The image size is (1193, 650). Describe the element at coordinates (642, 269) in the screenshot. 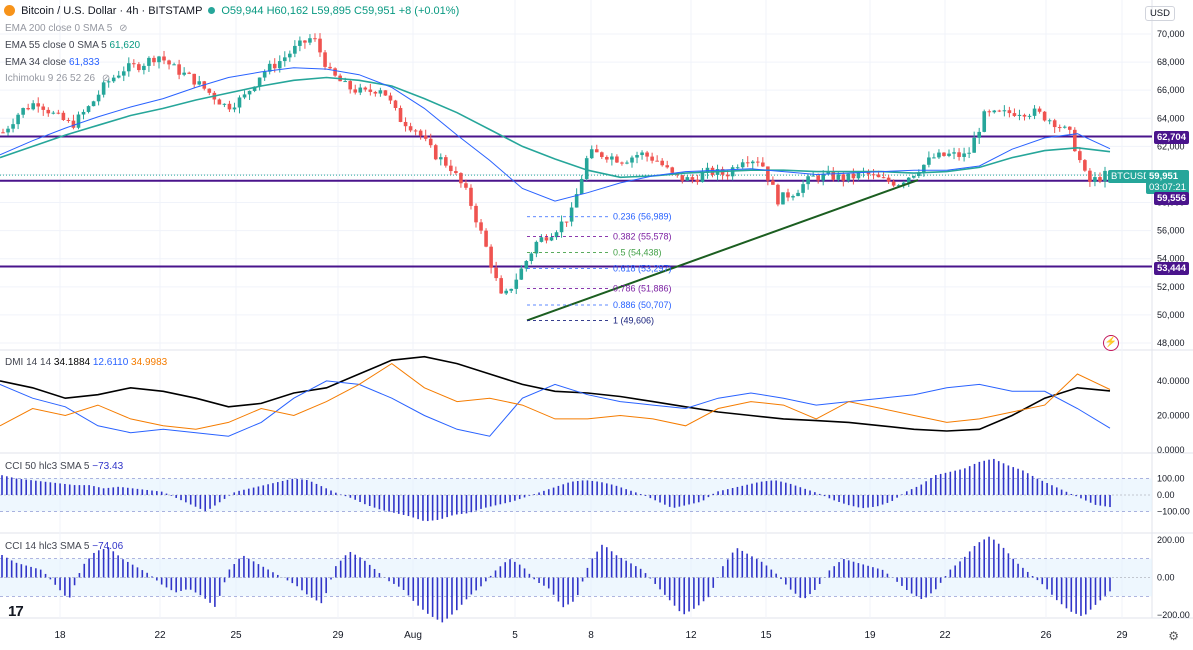

I see `fib-level-label: 0.618 (53,297)` at that location.